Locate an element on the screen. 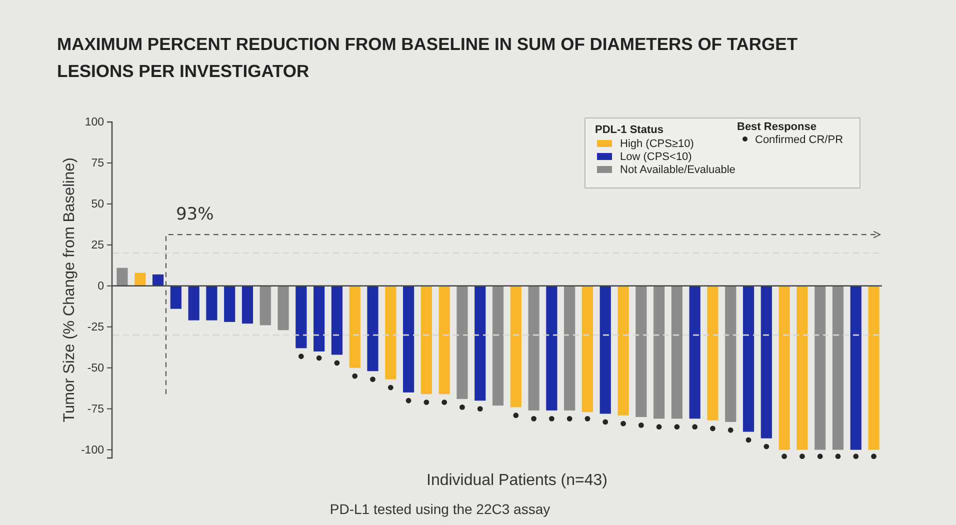 This screenshot has width=956, height=525. y-tick-label: 0 is located at coordinates (101, 286).